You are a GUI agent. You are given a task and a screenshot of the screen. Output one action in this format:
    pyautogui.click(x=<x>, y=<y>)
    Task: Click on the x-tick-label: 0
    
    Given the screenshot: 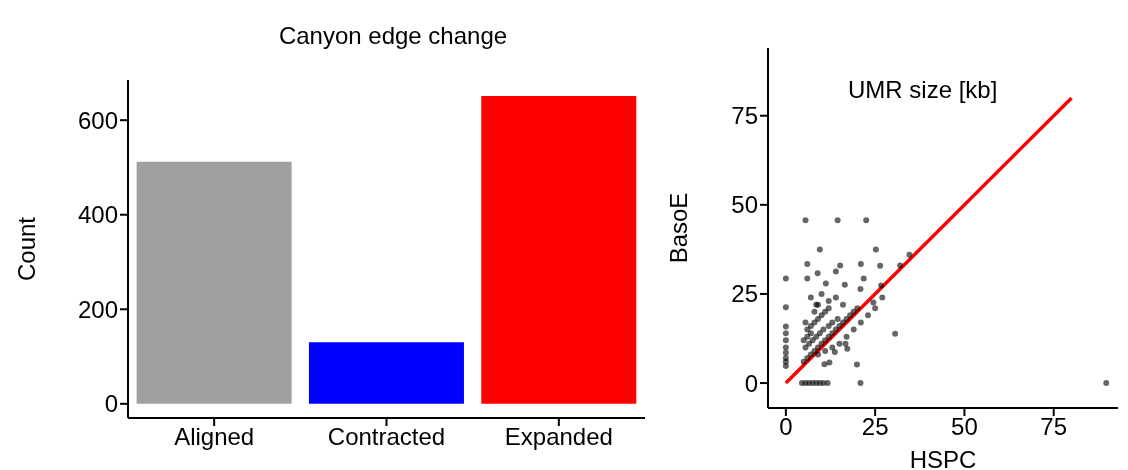 What is the action you would take?
    pyautogui.click(x=786, y=427)
    